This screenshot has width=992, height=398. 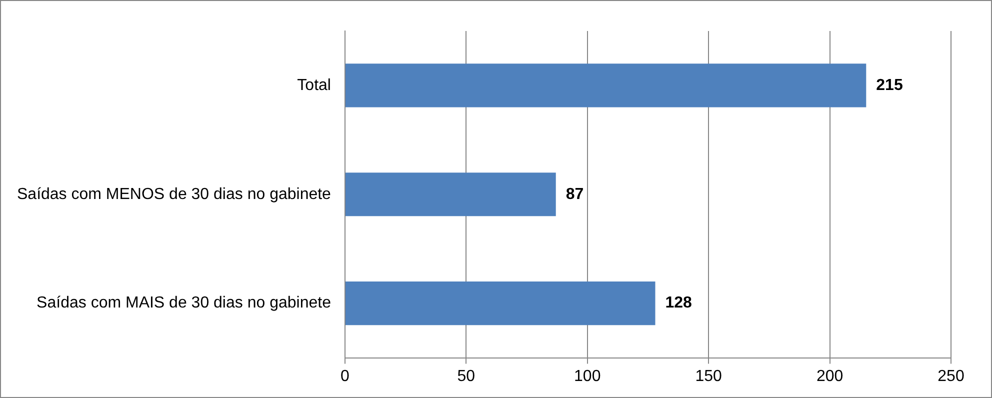 I want to click on x-tick-label: 250, so click(x=951, y=376).